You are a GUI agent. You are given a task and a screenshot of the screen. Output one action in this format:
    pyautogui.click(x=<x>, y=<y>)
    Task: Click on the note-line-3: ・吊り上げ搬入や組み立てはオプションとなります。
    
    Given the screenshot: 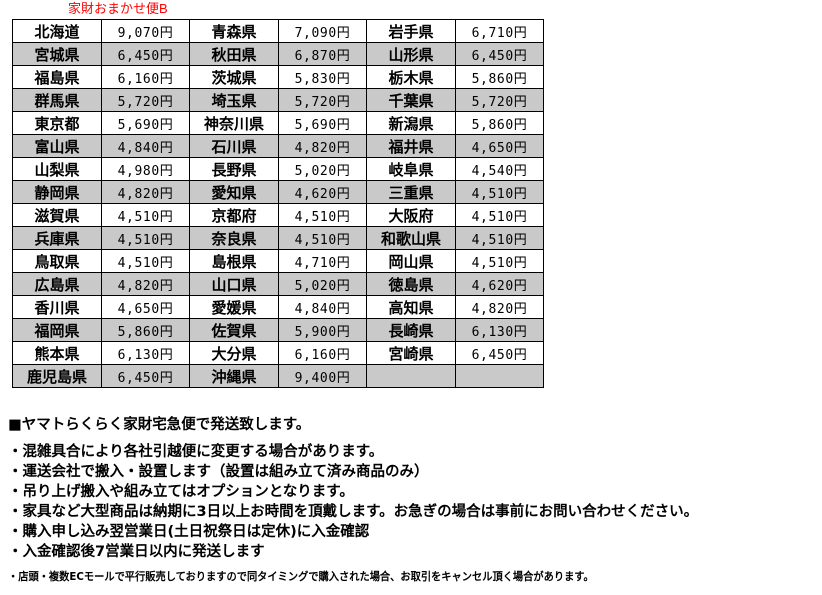 What is the action you would take?
    pyautogui.click(x=181, y=492)
    